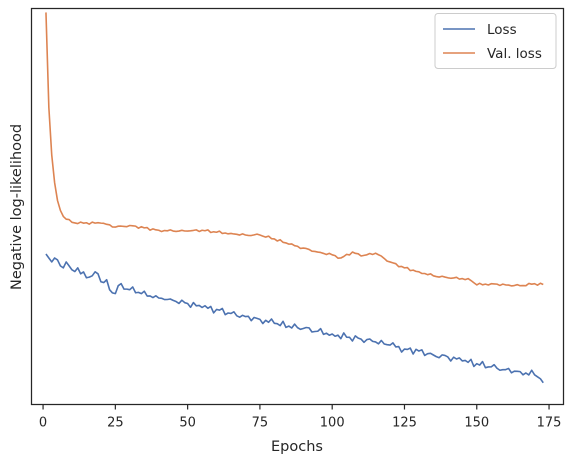  I want to click on x-tick-label-175: 175, so click(549, 423).